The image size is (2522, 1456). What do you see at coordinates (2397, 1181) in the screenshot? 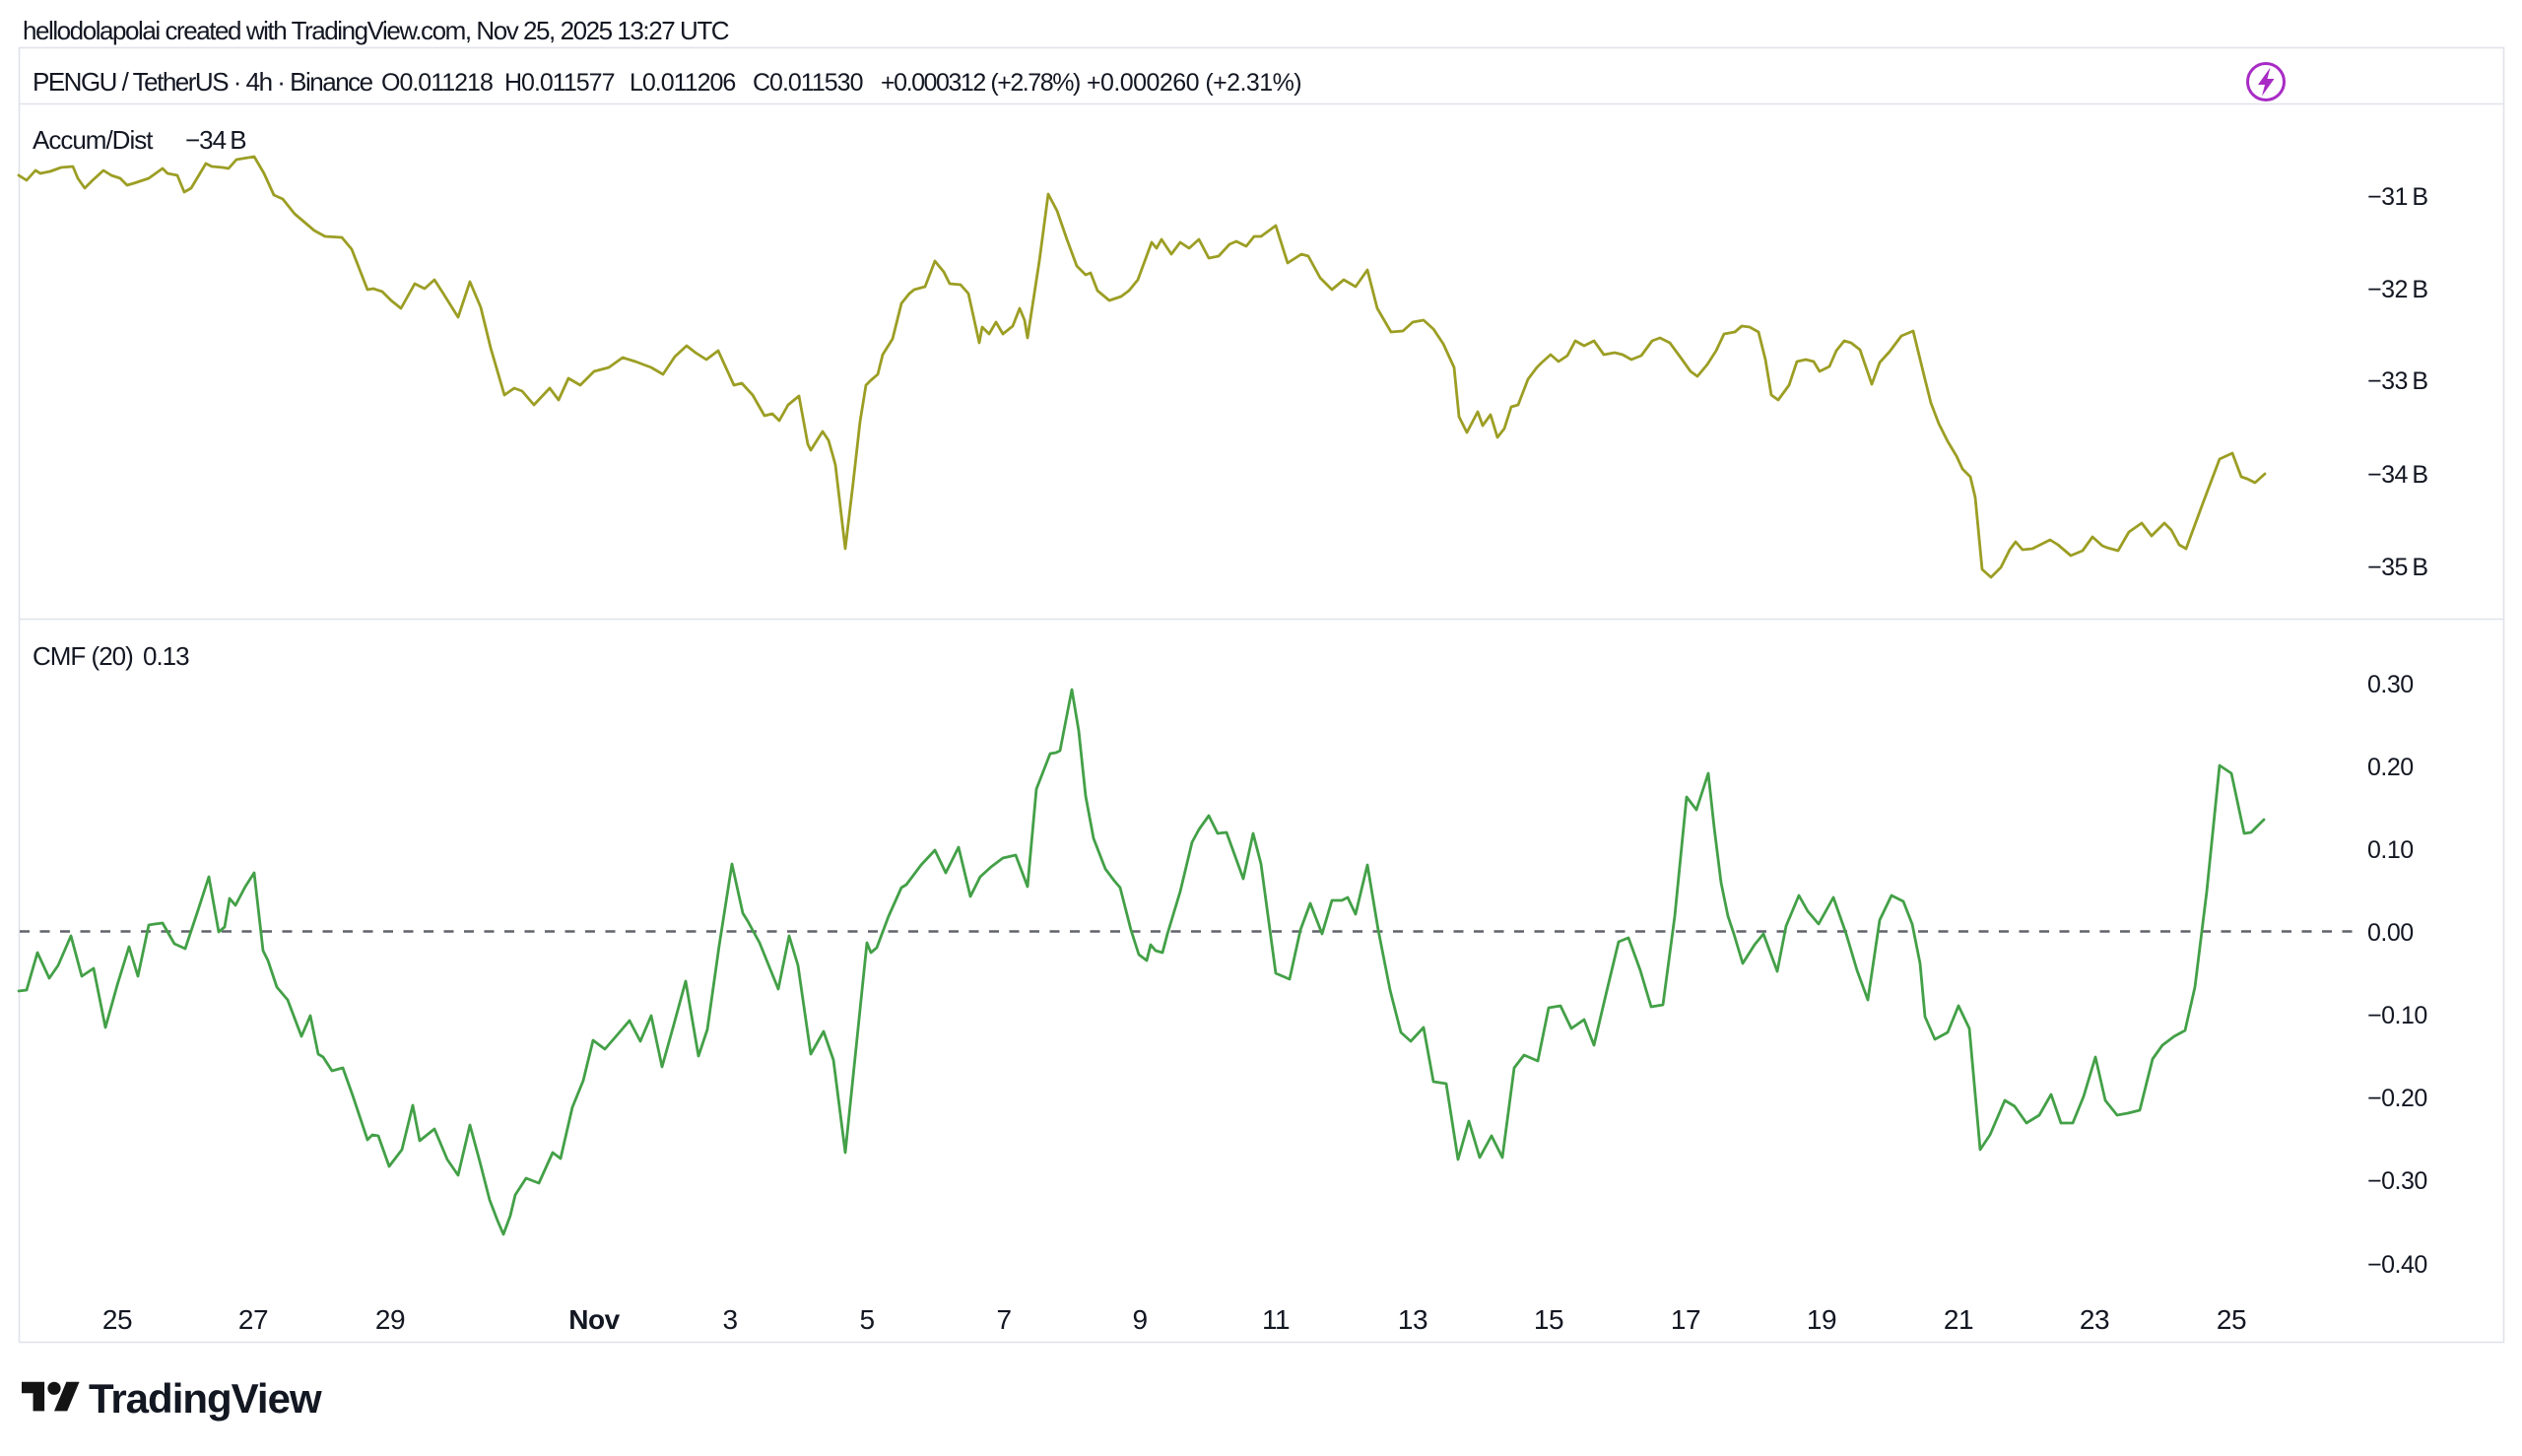
I see `svg-text: −0.30` at bounding box center [2397, 1181].